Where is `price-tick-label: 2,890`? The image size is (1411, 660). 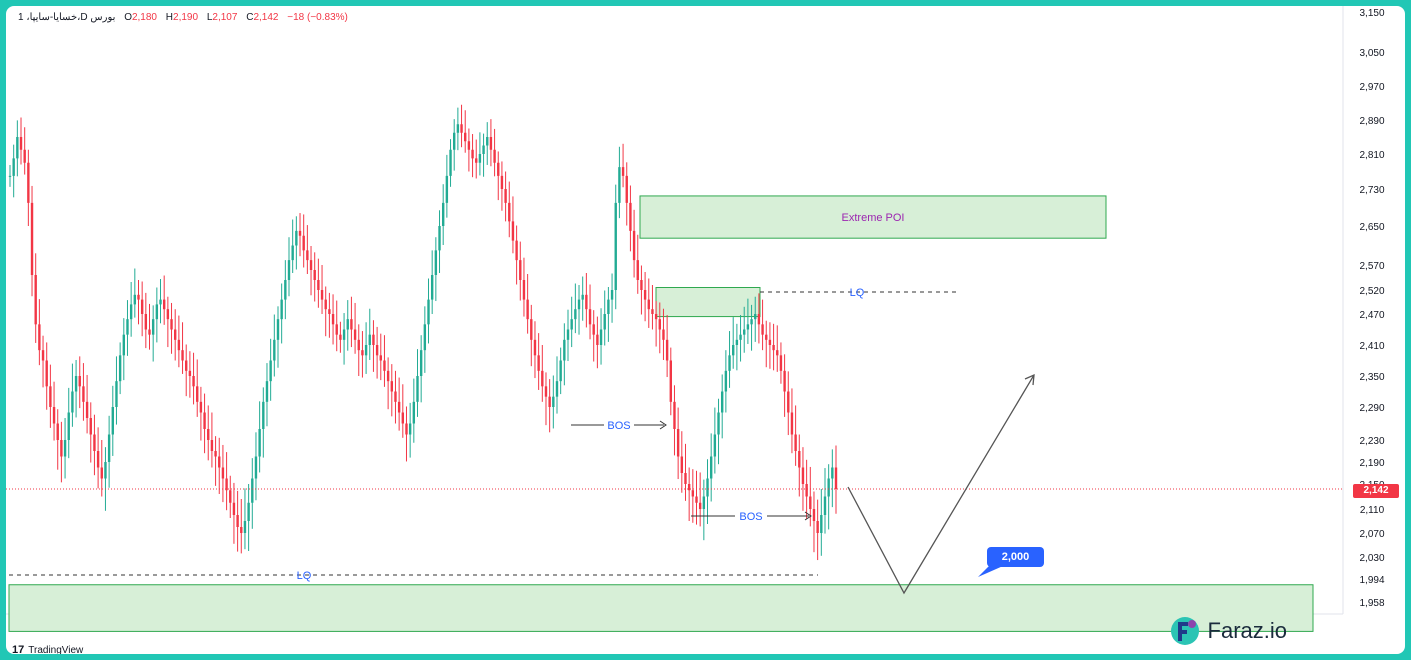
price-tick-label: 2,890 is located at coordinates (1371, 121).